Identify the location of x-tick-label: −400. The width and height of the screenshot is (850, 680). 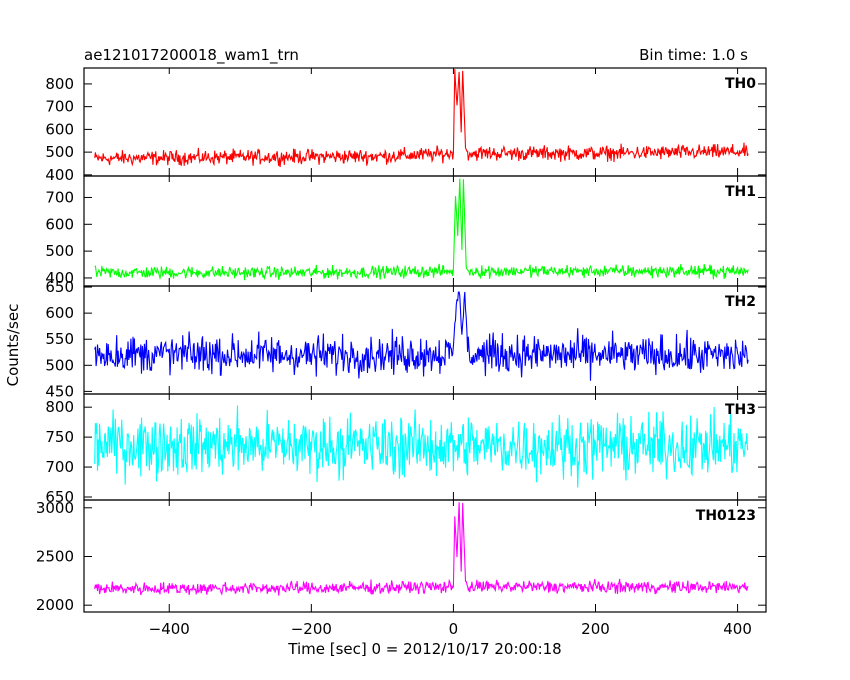
(169, 629).